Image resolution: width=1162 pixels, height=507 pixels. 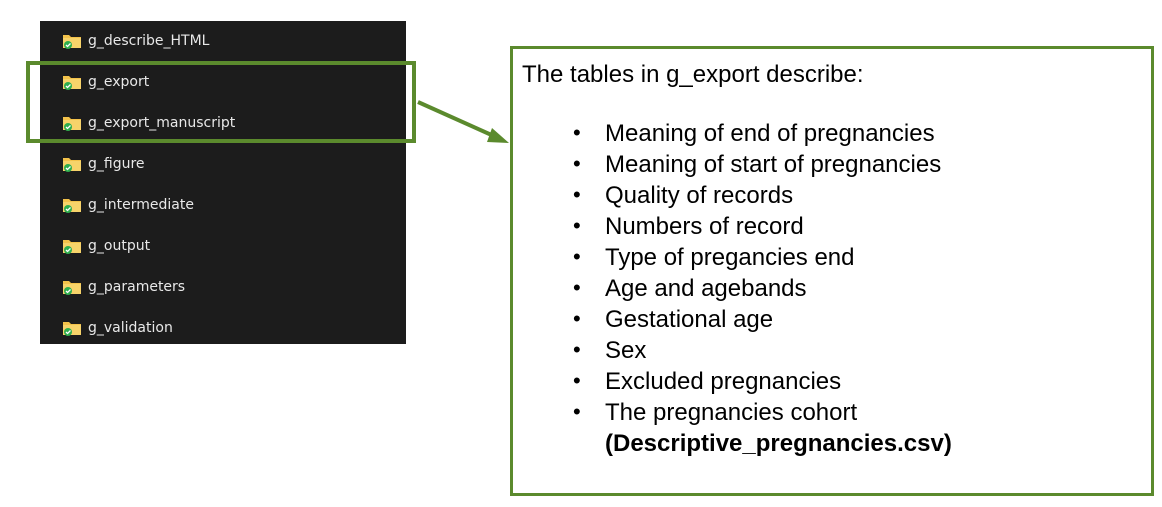 I want to click on list-item-text: Gestational age, so click(x=689, y=319).